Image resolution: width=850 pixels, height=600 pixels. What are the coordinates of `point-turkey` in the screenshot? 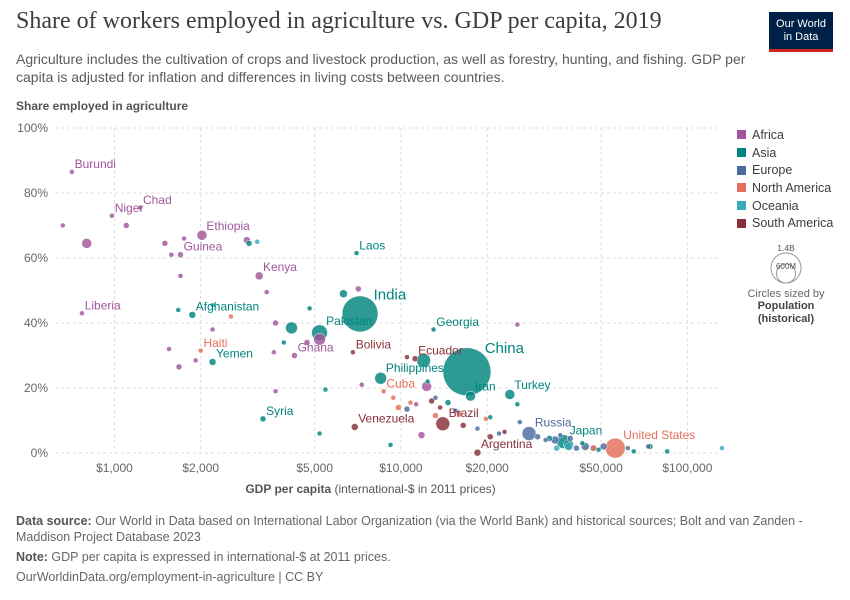 It's located at (510, 394).